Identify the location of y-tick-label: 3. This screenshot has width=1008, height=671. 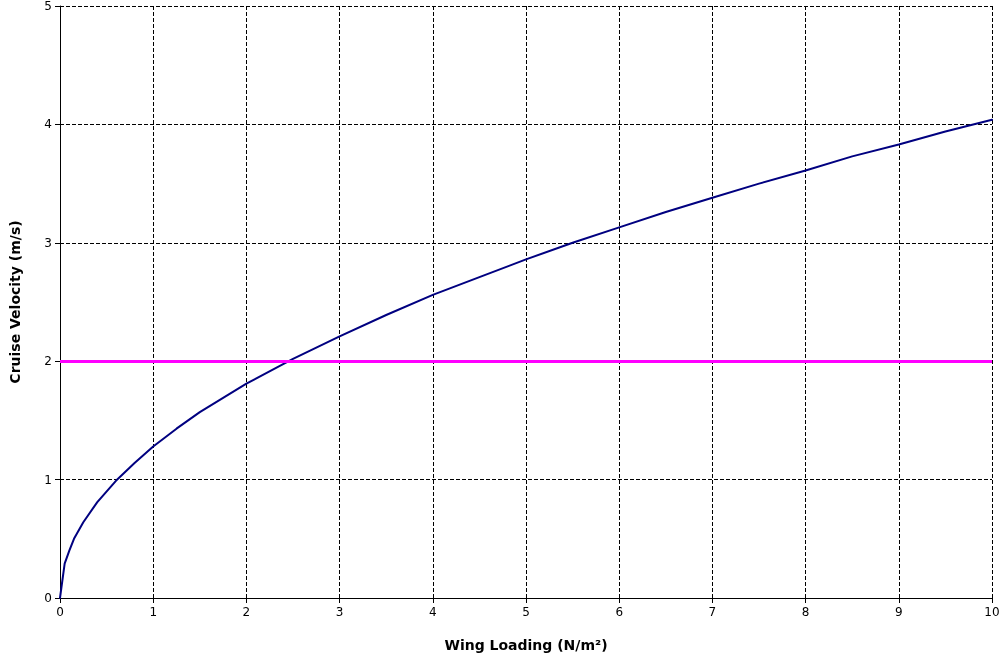
(48, 242).